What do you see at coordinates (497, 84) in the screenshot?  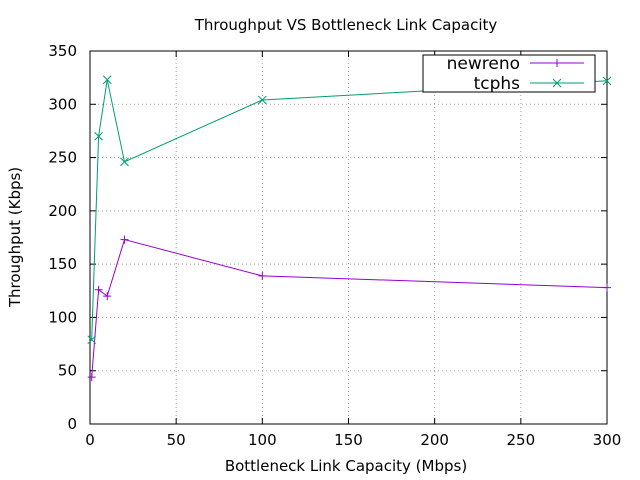 I see `legend-label-tcphs: tcphs` at bounding box center [497, 84].